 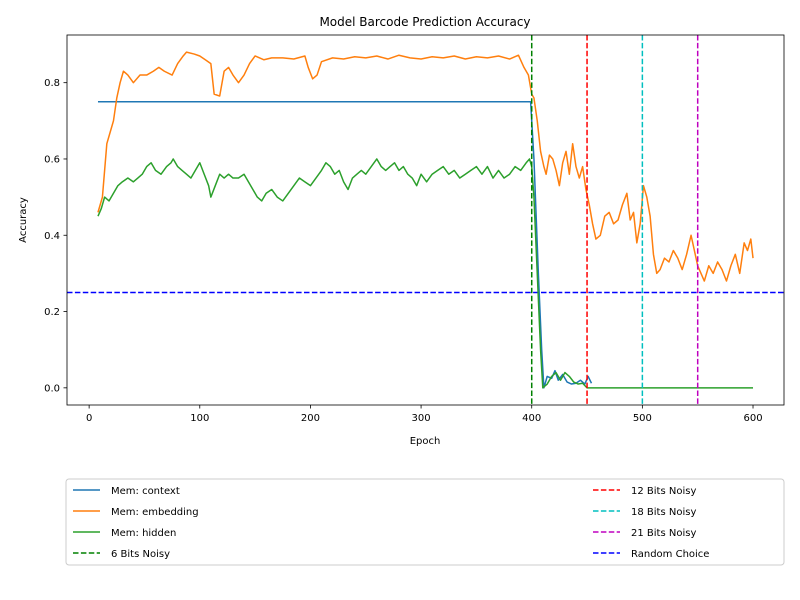 I want to click on legend-label-random-choice: Random Choice, so click(x=670, y=554).